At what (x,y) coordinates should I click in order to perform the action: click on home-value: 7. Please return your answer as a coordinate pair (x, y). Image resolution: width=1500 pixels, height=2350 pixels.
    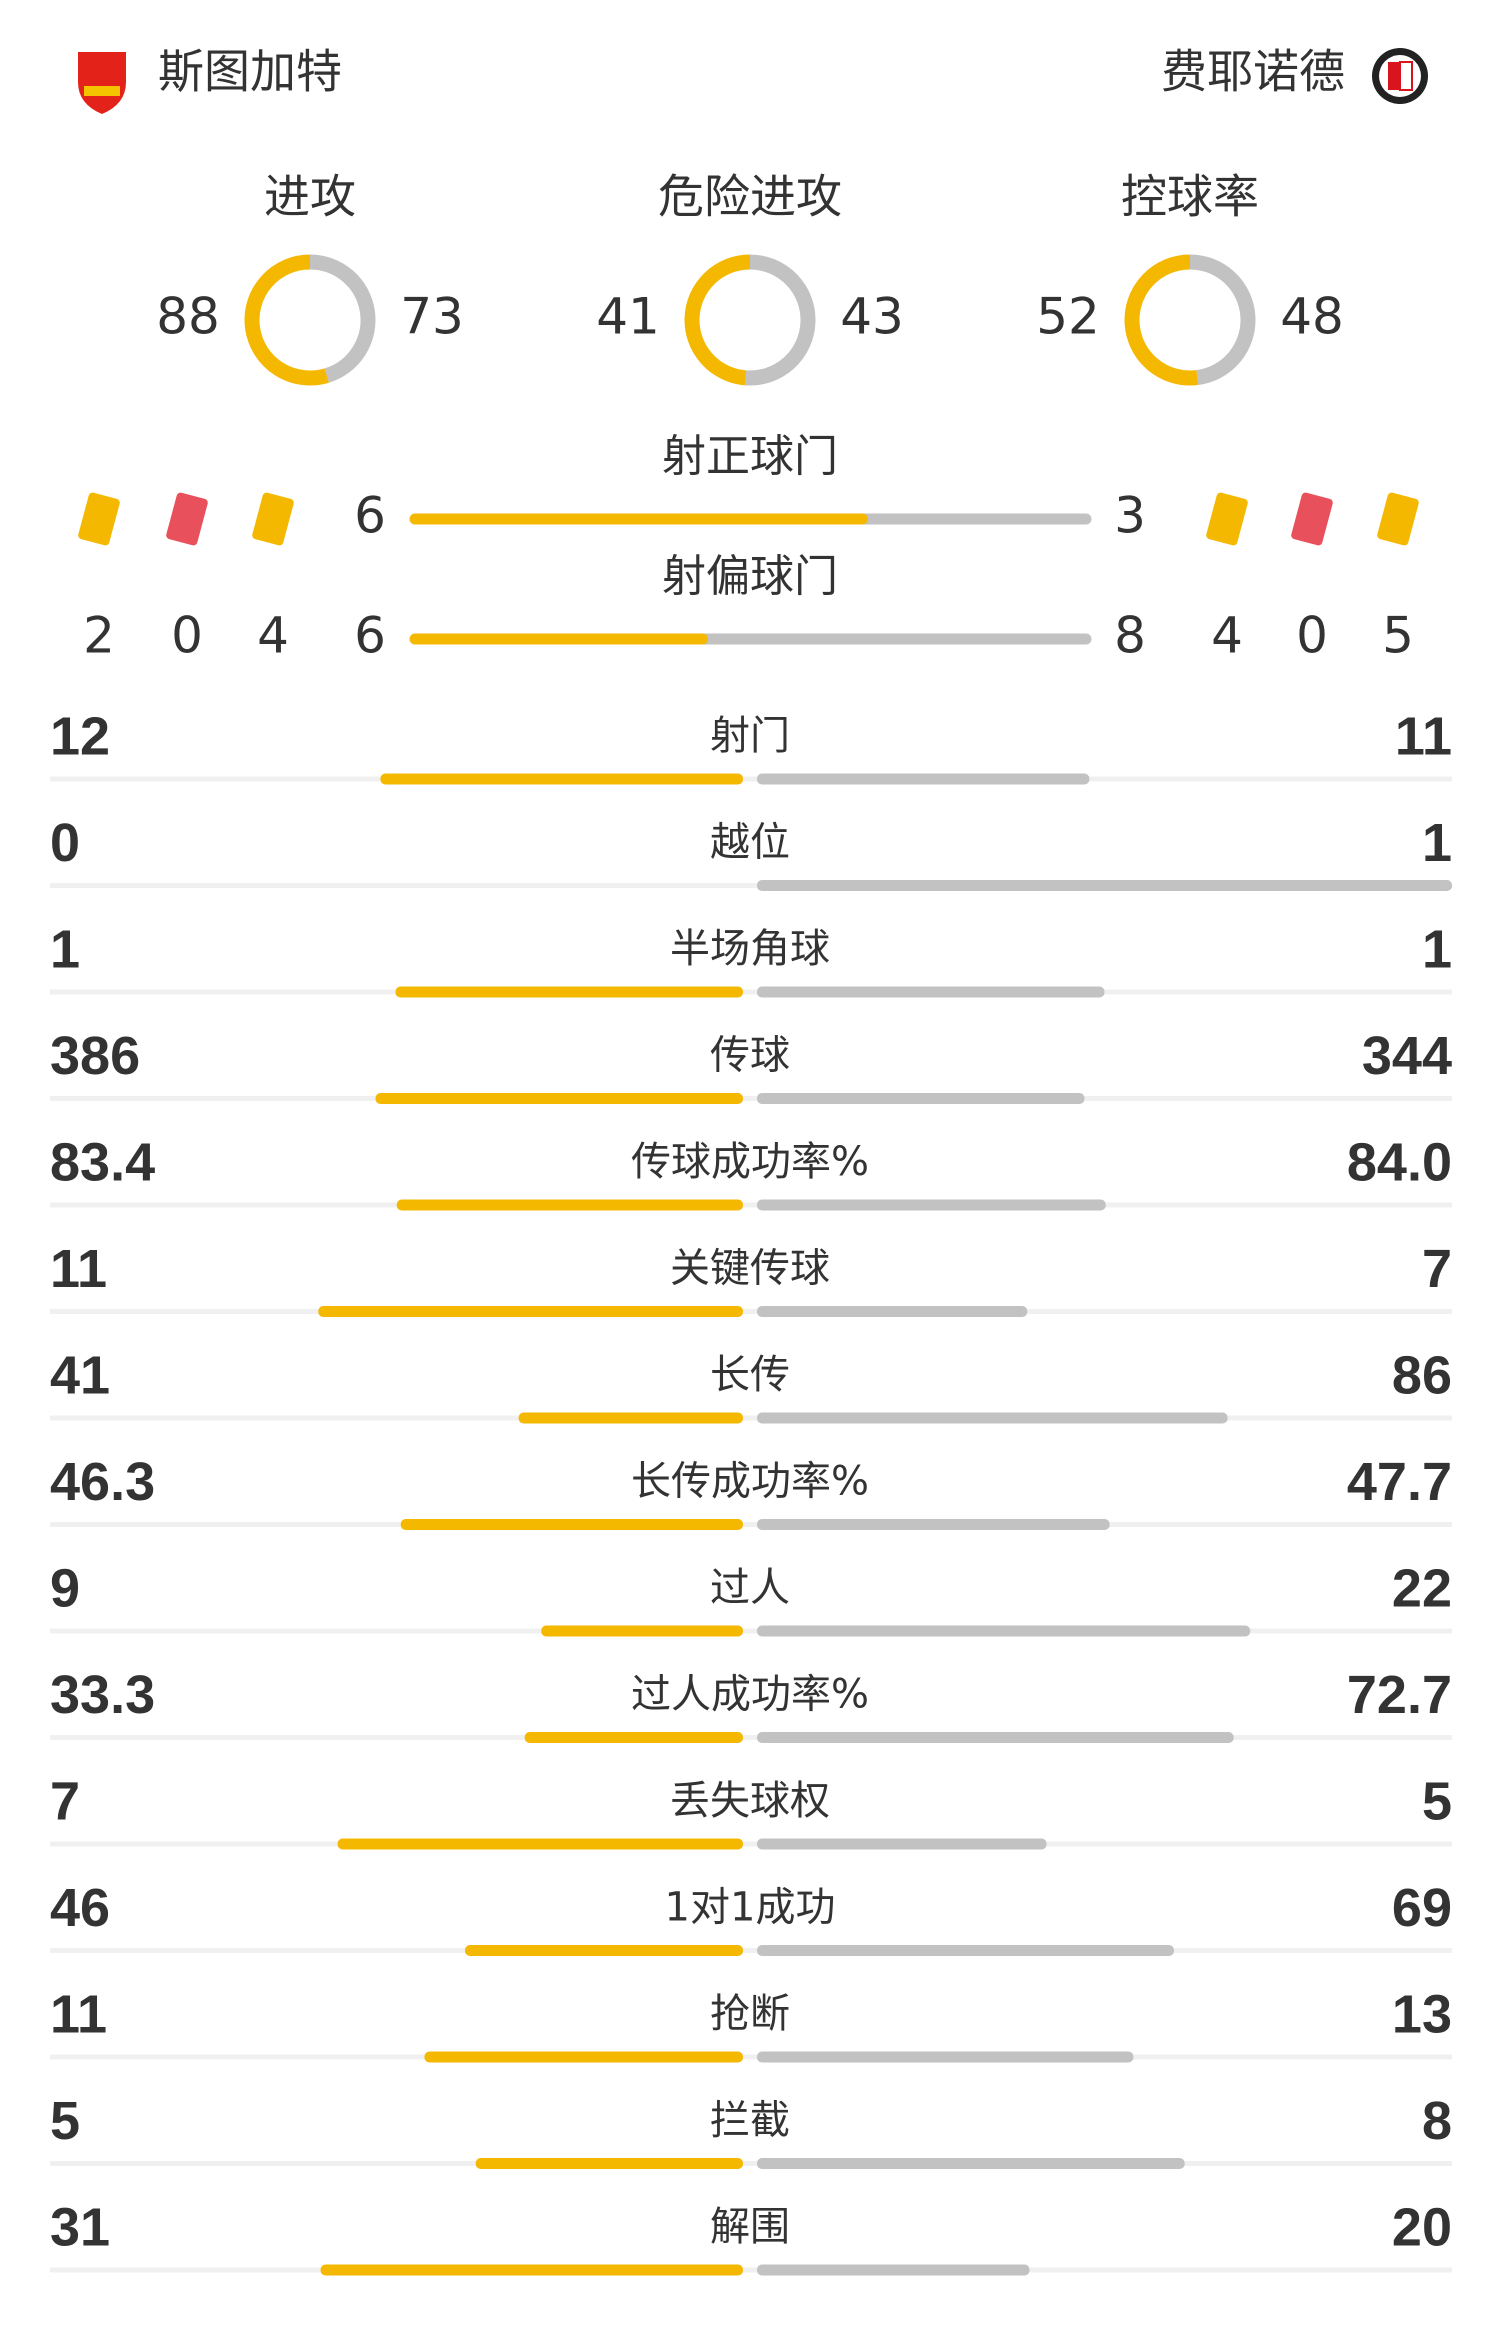
    Looking at the image, I should click on (65, 1801).